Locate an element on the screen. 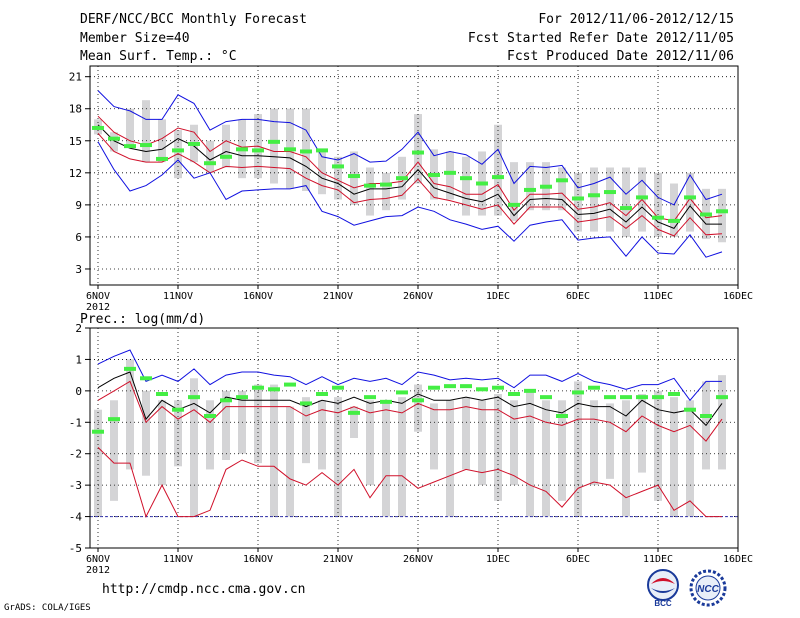 The image size is (800, 618). chart-title: DERF/NCC/BCC Monthly Forecast is located at coordinates (193, 19).